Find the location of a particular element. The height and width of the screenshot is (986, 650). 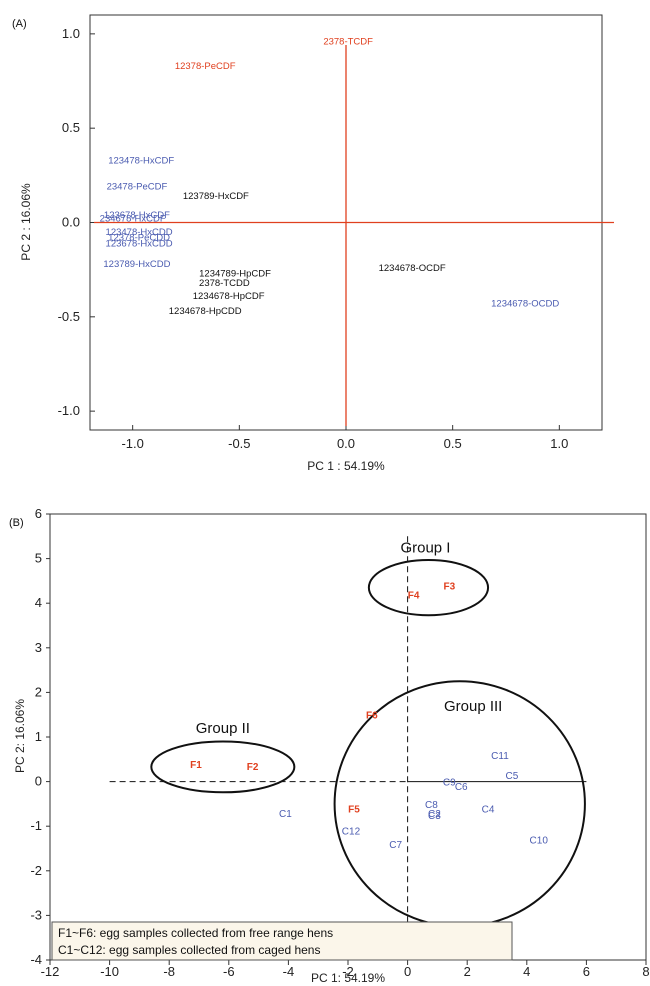

panel-b-y-tick-label: 6 is located at coordinates (38, 513).